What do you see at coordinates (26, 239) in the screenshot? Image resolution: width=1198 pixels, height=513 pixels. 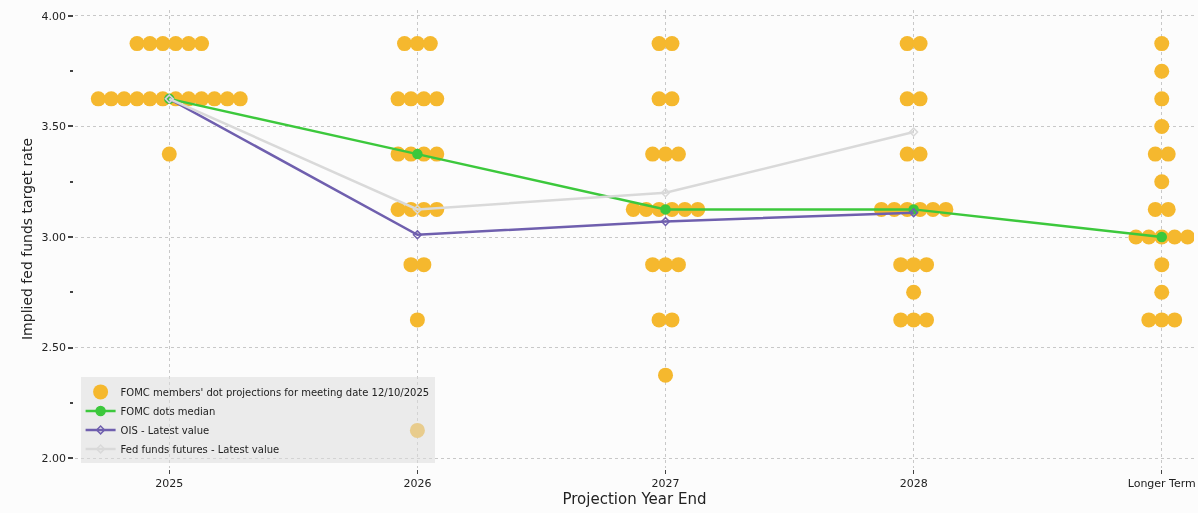 I see `y-axis-title: Implied fed funds target rate` at bounding box center [26, 239].